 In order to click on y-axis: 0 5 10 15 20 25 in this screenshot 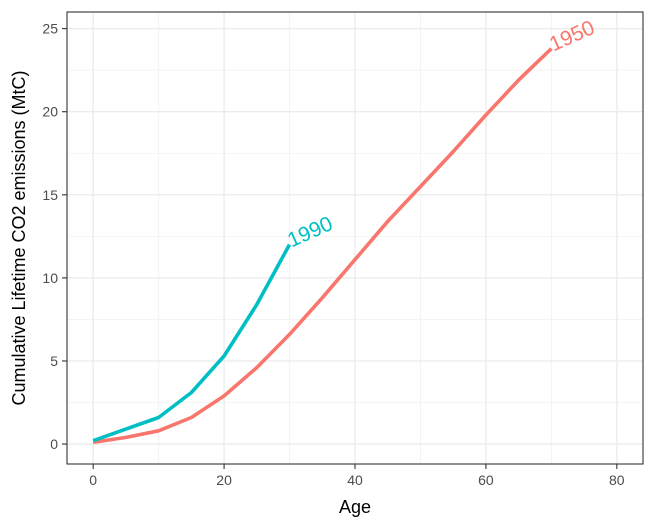, I will do `click(54, 236)`.